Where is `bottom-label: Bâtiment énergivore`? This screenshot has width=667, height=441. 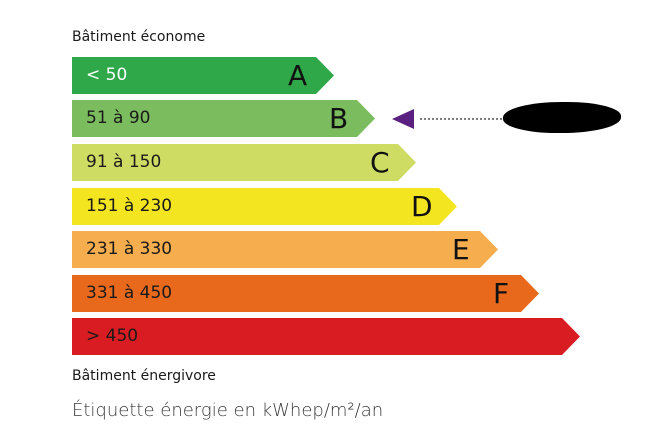
bottom-label: Bâtiment énergivore is located at coordinates (144, 376).